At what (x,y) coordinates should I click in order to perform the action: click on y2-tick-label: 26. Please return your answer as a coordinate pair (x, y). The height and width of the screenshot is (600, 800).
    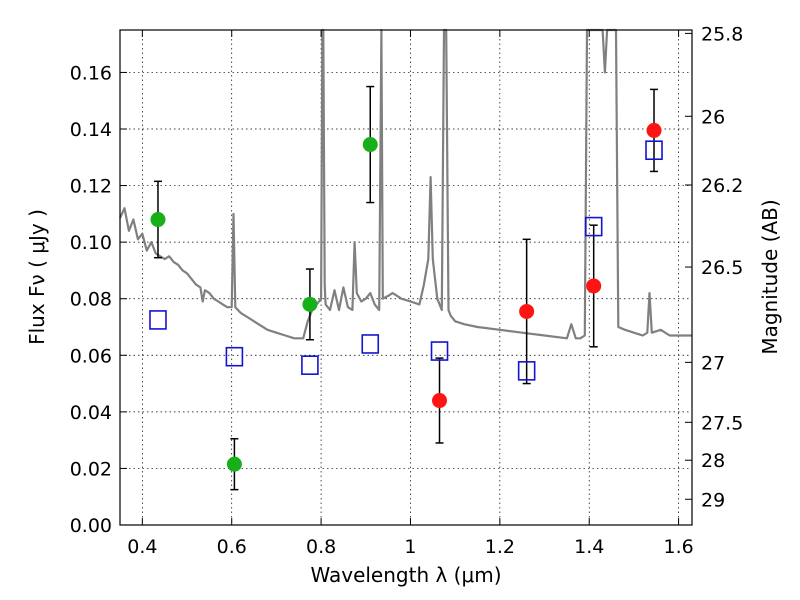
    Looking at the image, I should click on (713, 117).